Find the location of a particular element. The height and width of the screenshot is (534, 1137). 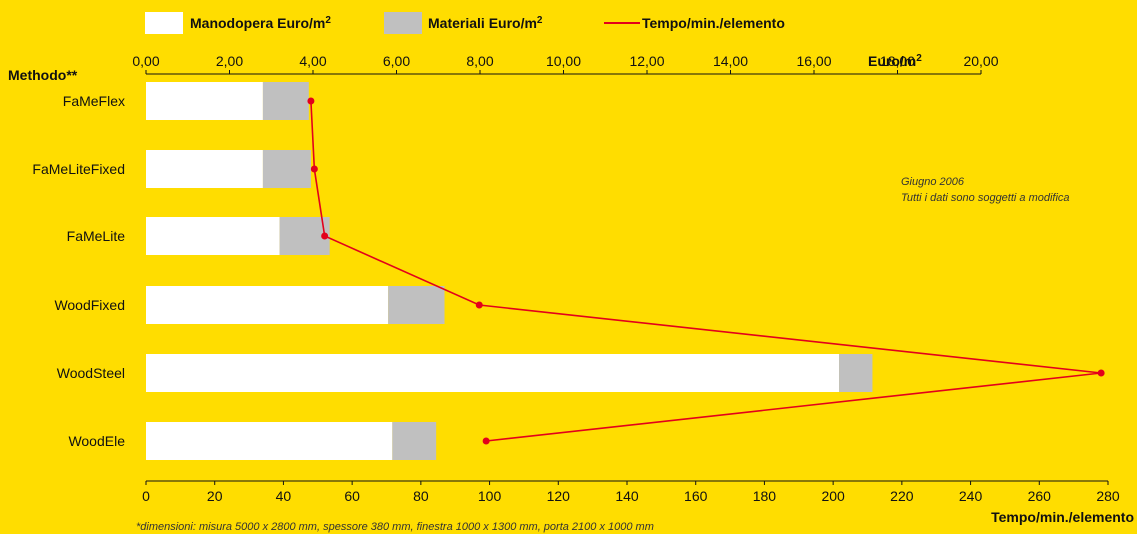

bottom-axis-tick-label: 200 is located at coordinates (833, 496).